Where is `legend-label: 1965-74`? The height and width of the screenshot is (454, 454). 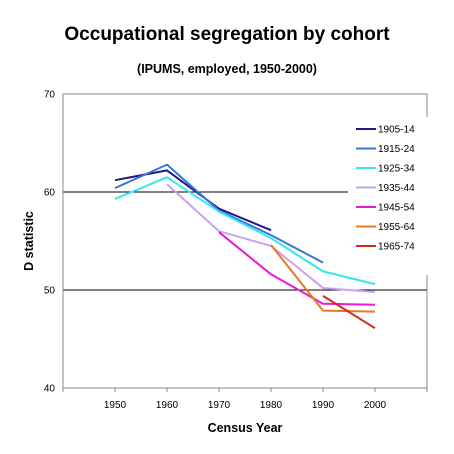
legend-label: 1965-74 is located at coordinates (396, 247).